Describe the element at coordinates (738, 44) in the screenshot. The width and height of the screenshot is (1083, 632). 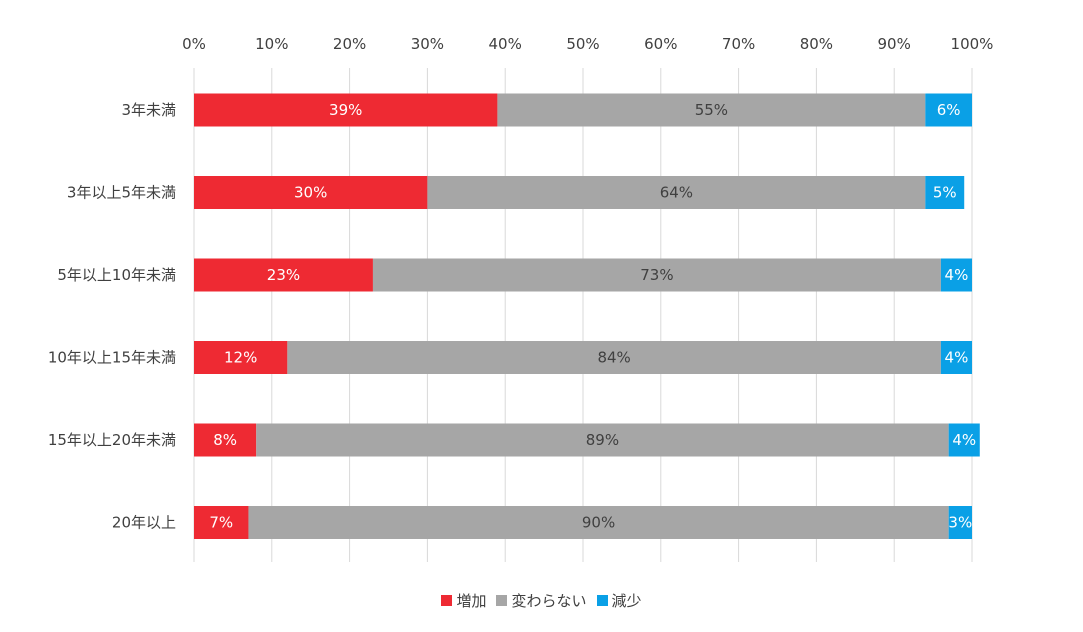
I see `x-tick-label: 70%` at that location.